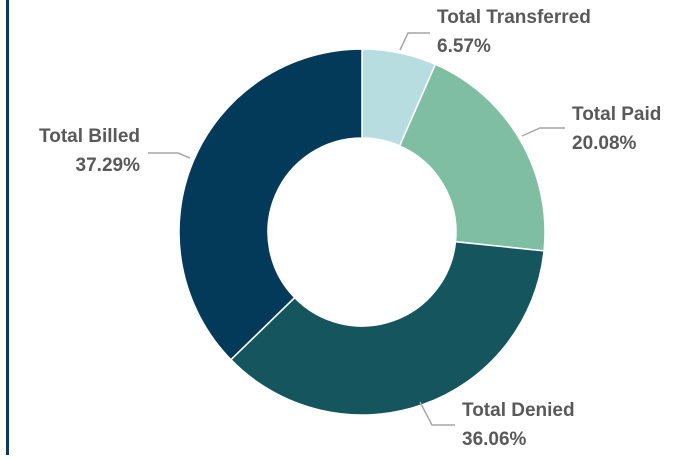 This screenshot has height=460, width=689. Describe the element at coordinates (89, 136) in the screenshot. I see `slice-label: Total Billed` at that location.